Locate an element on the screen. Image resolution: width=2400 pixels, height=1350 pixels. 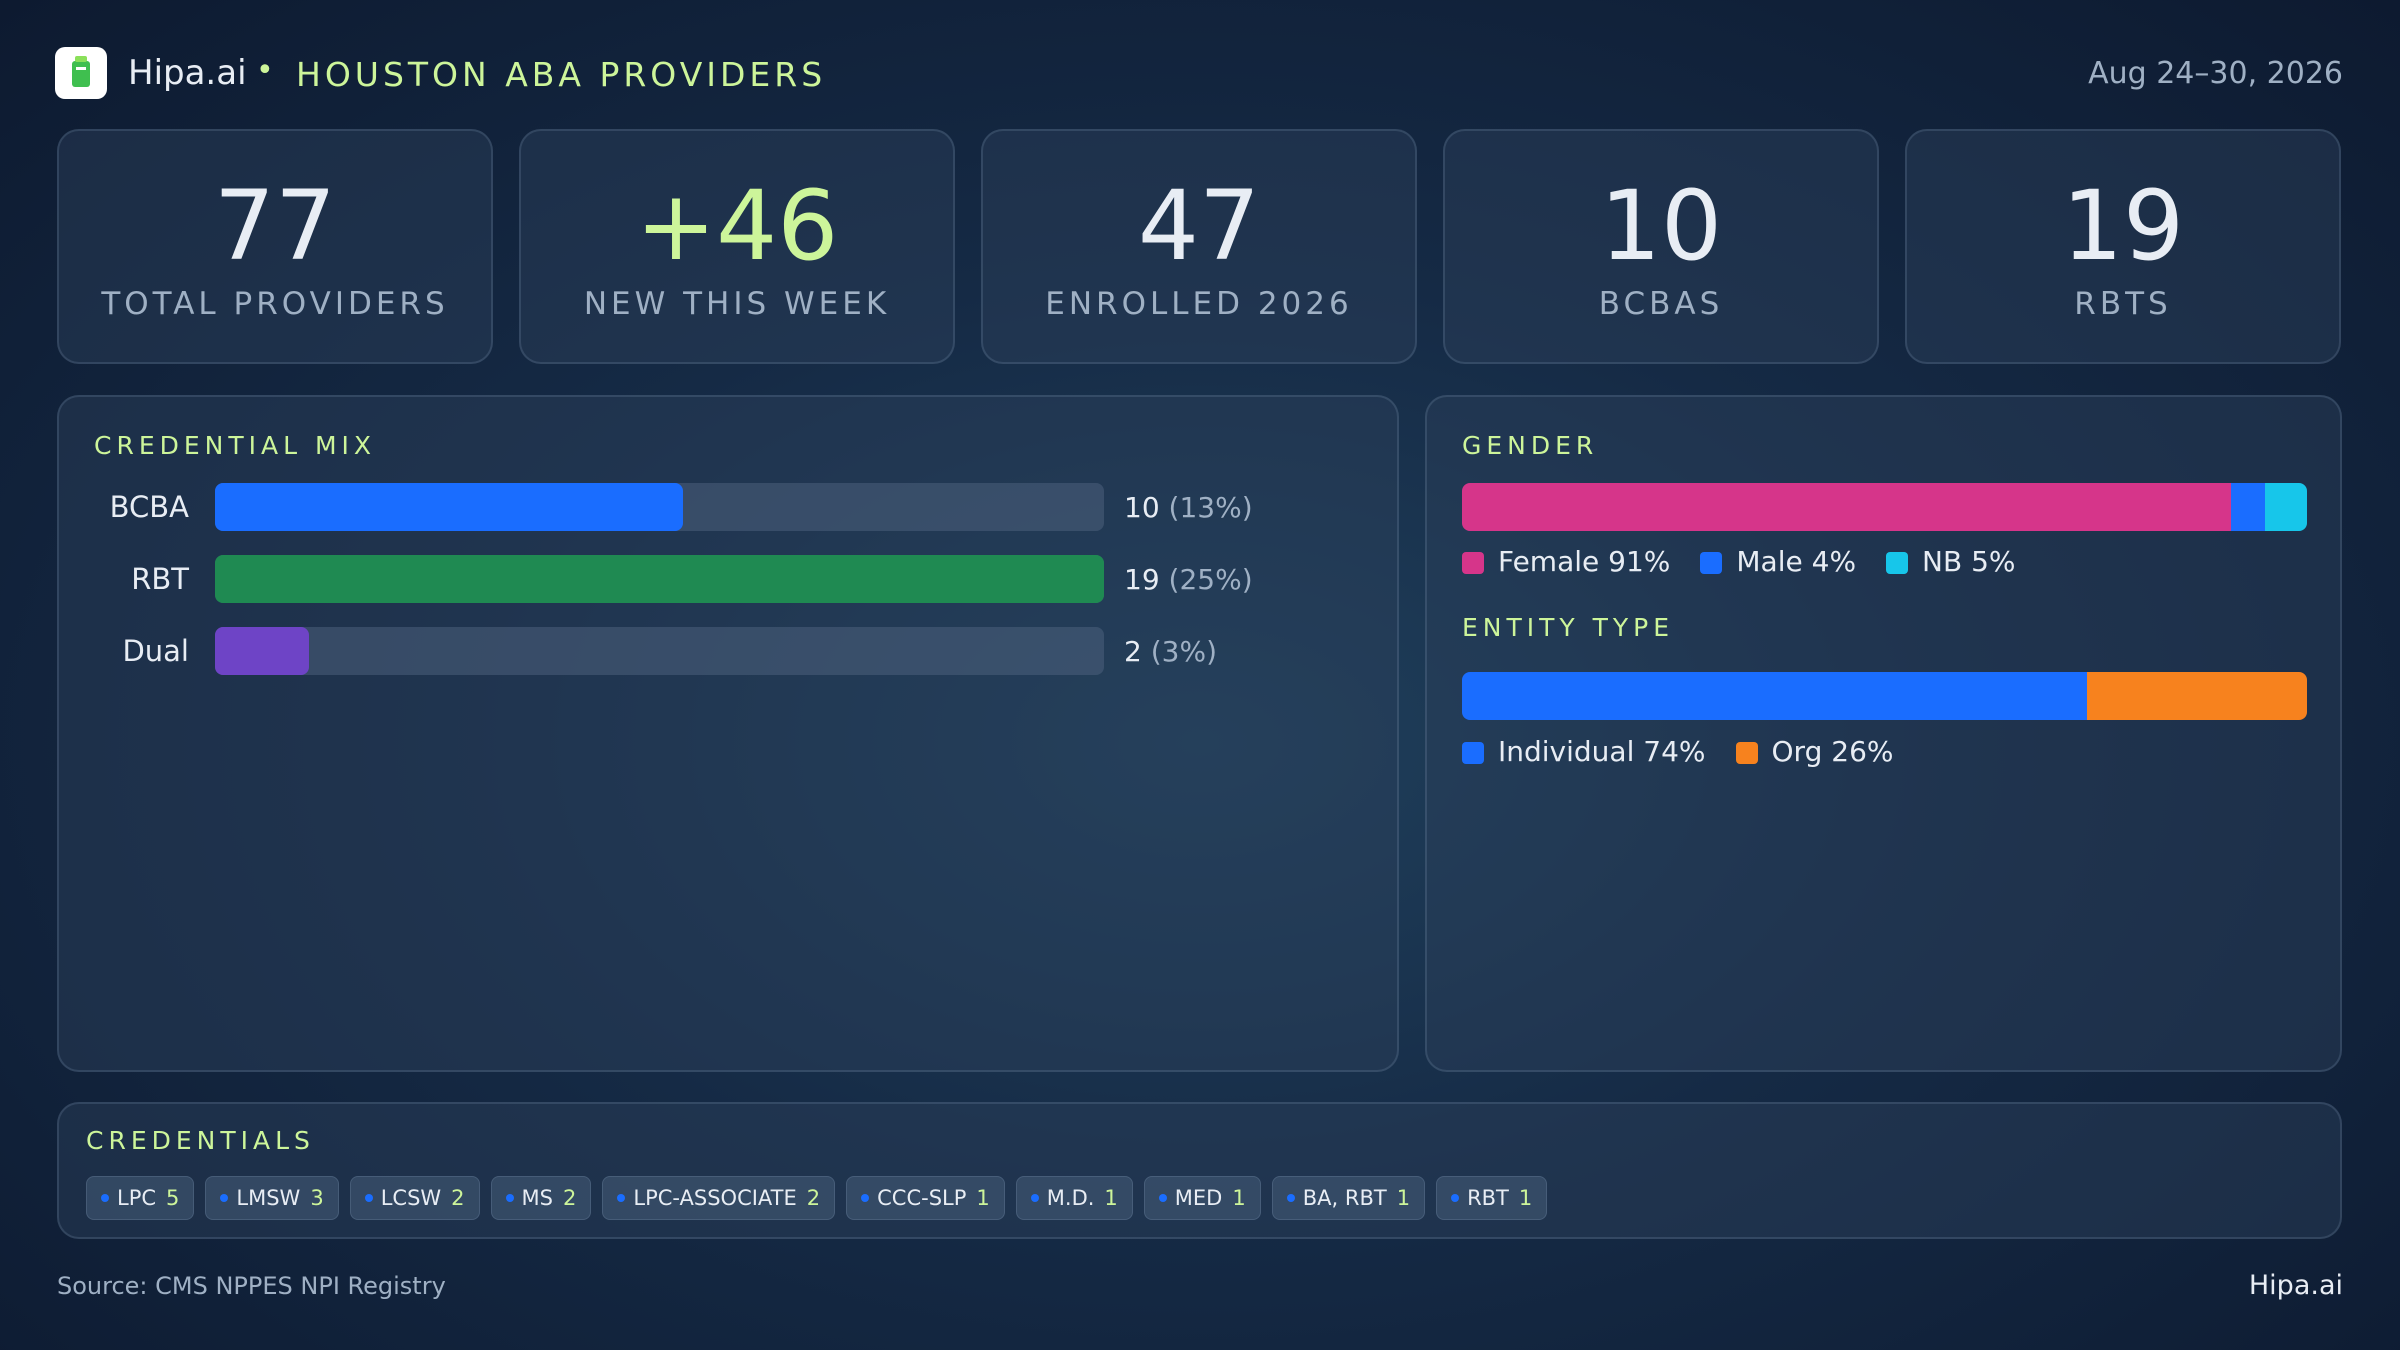
header-title: HOUSTON ABA PROVIDERS is located at coordinates (561, 74).